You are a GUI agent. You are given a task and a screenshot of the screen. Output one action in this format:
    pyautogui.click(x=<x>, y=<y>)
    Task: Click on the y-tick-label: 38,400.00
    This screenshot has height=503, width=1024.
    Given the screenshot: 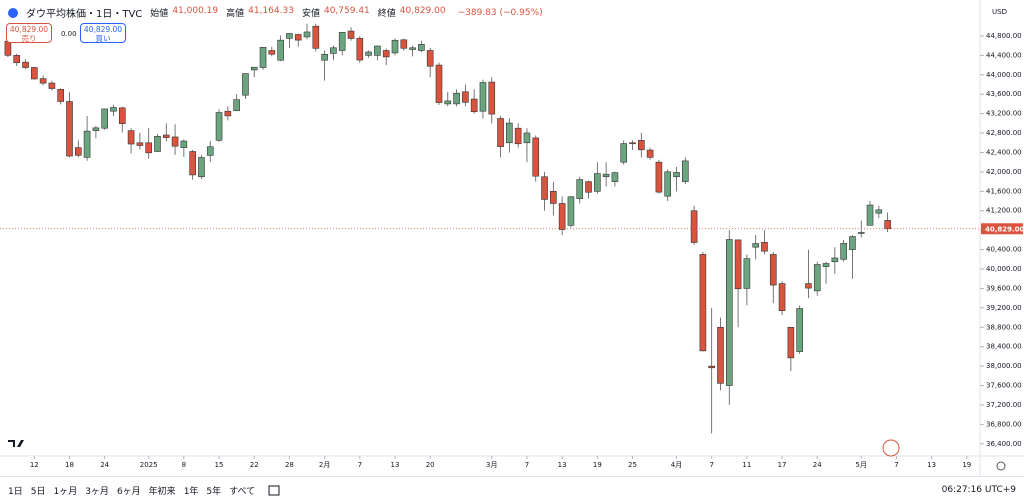 What is the action you would take?
    pyautogui.click(x=1004, y=347)
    